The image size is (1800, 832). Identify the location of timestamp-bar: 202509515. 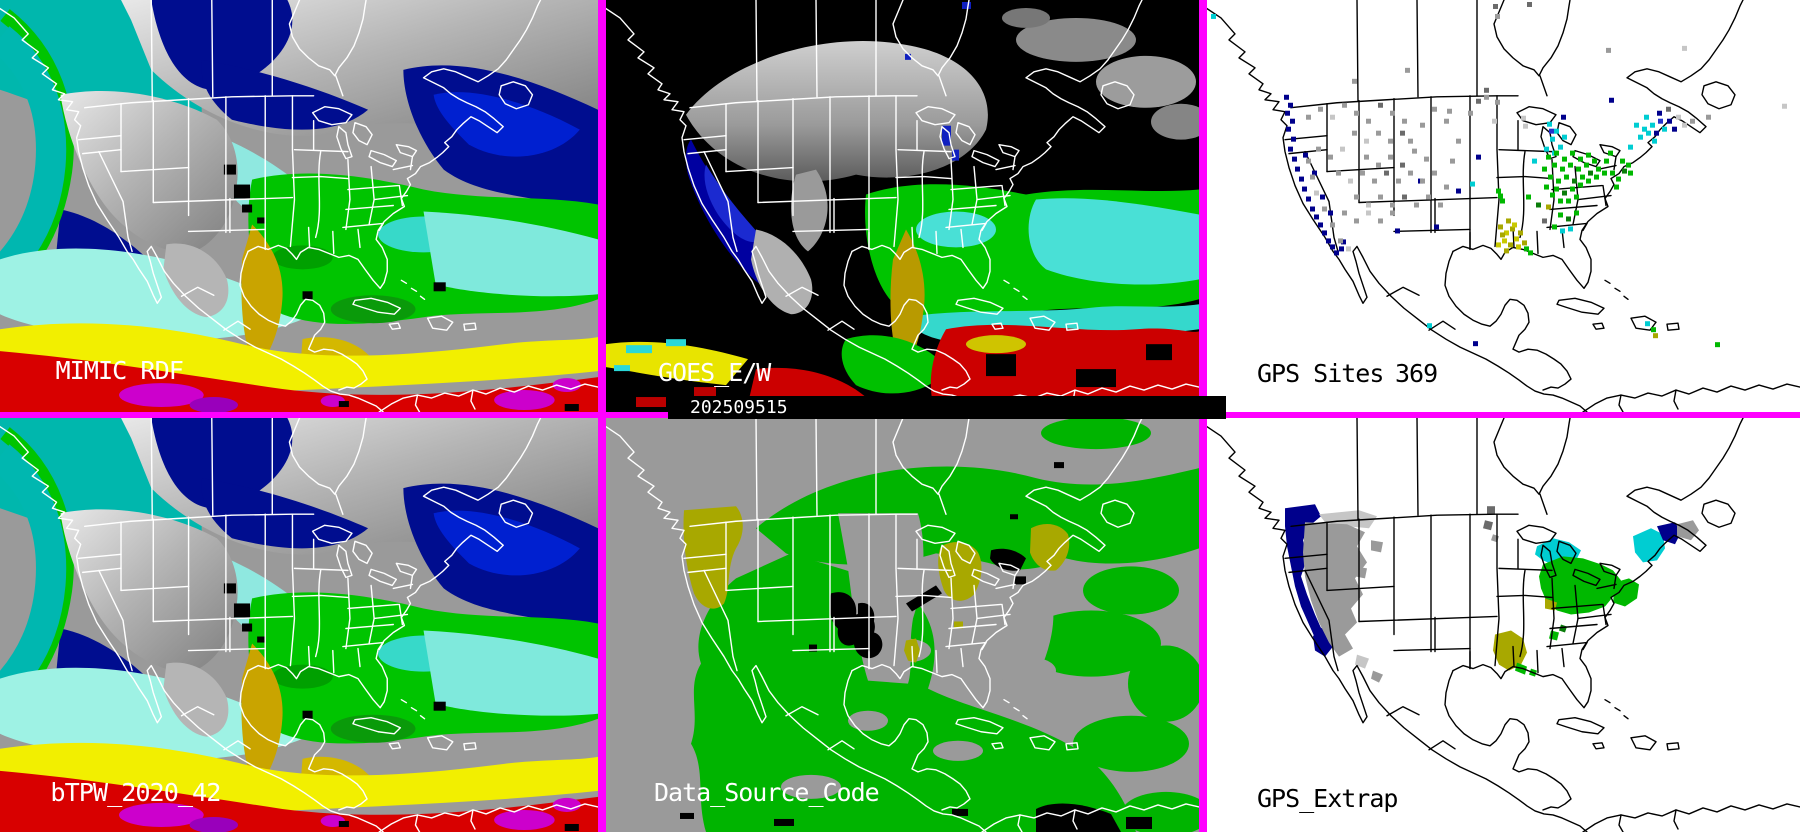
(947, 407).